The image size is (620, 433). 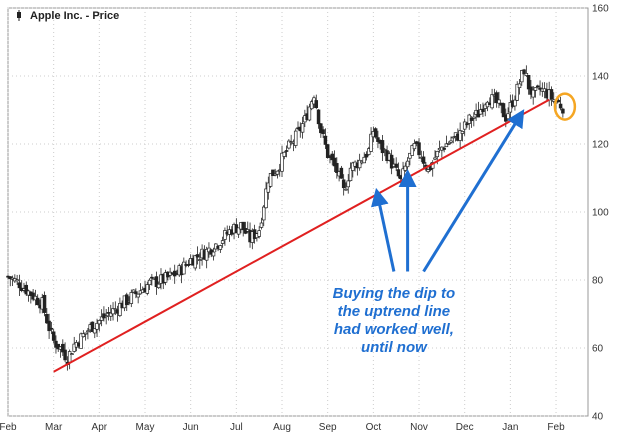 What do you see at coordinates (600, 77) in the screenshot?
I see `y-tick-label: 140` at bounding box center [600, 77].